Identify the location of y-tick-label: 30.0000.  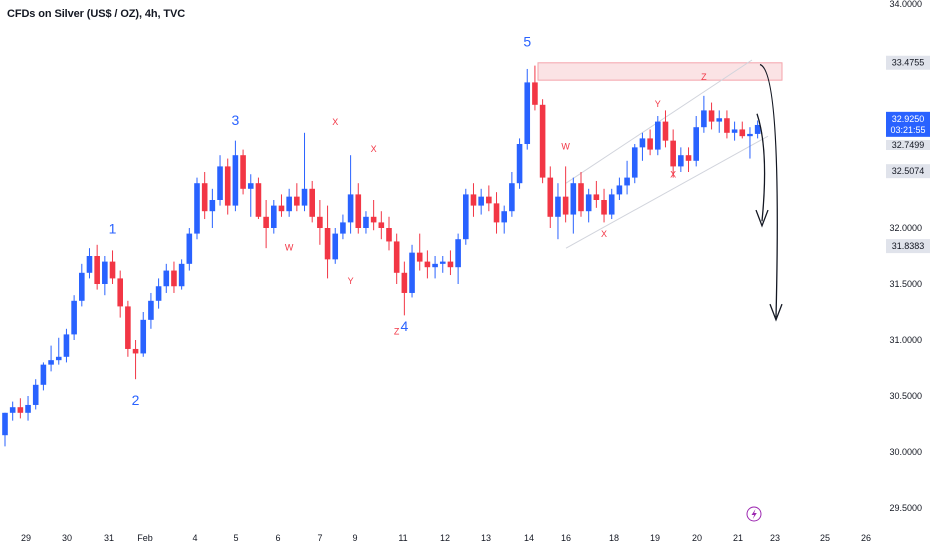
(905, 452).